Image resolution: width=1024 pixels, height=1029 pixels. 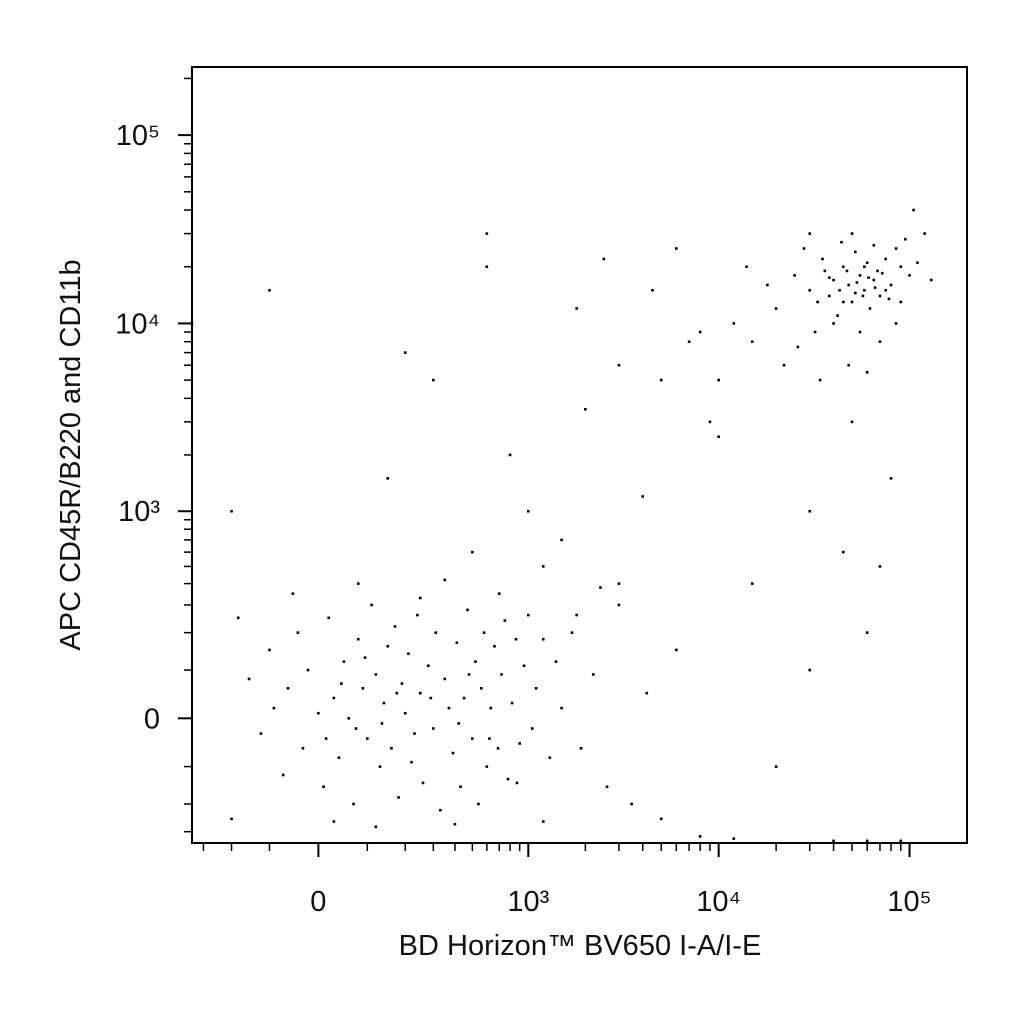 What do you see at coordinates (909, 902) in the screenshot?
I see `x-tick-label: 10⁵` at bounding box center [909, 902].